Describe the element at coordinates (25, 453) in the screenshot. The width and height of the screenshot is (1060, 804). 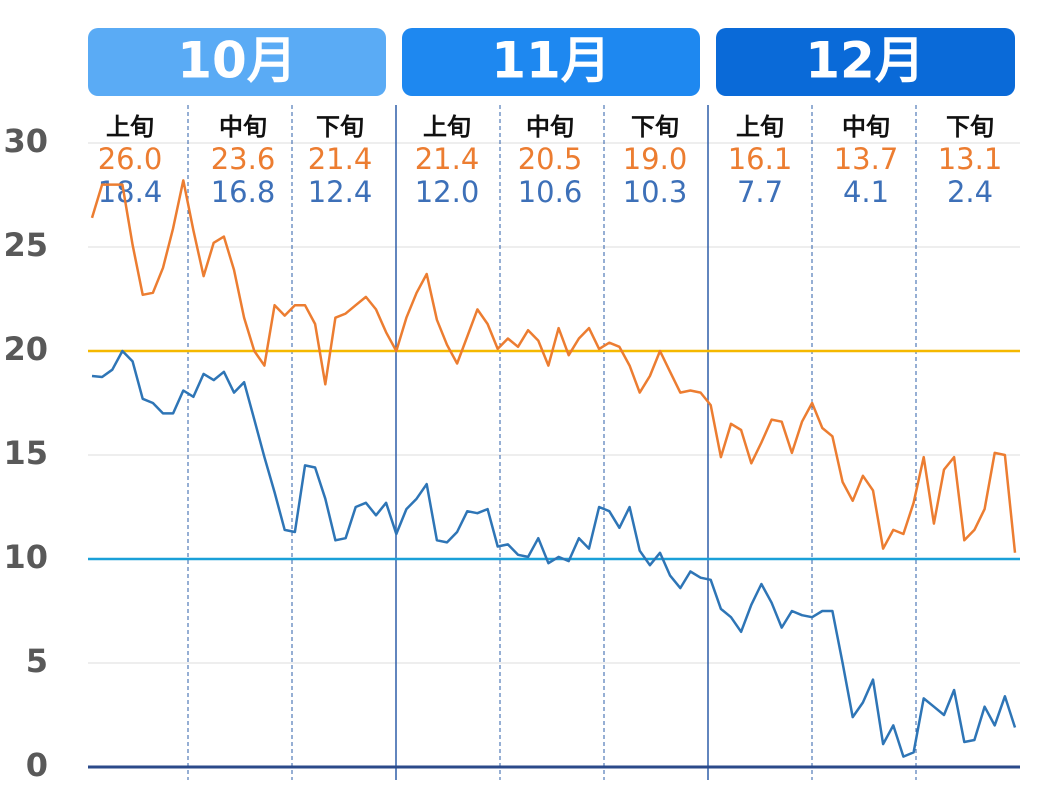
I see `y-tick-label: 15` at that location.